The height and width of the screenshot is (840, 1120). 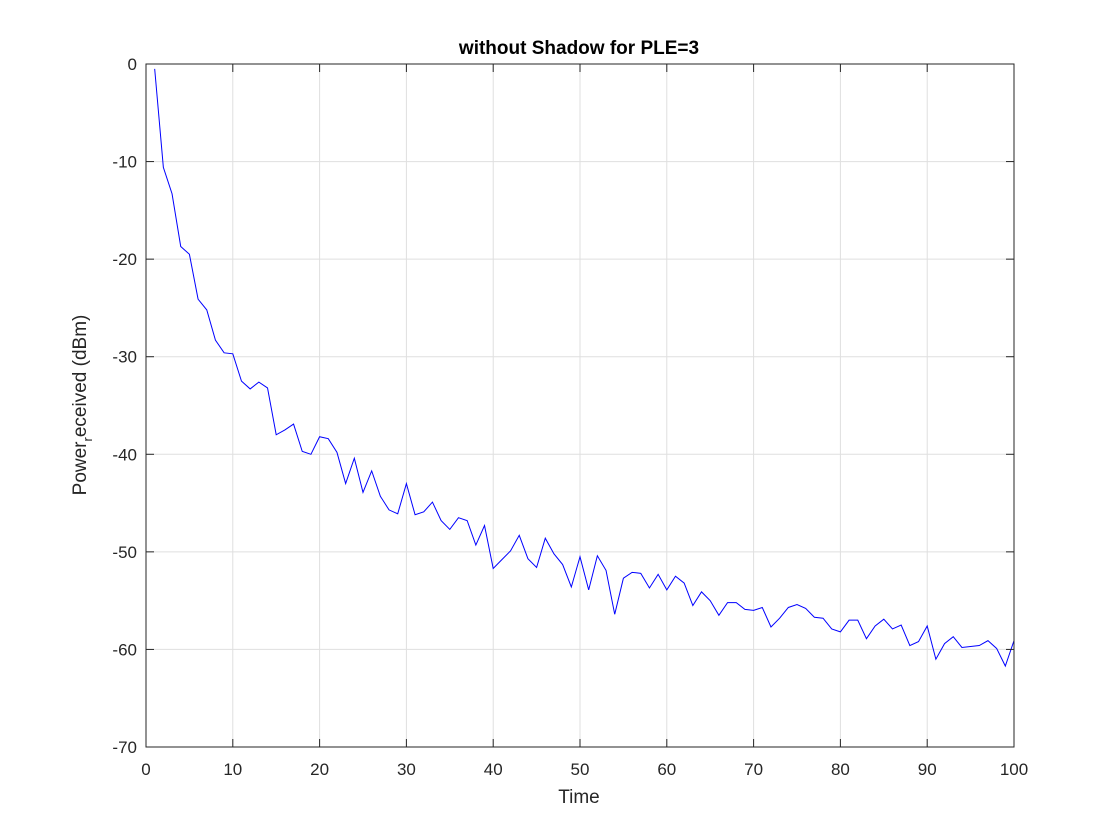 What do you see at coordinates (753, 769) in the screenshot?
I see `x-tick-label: 70` at bounding box center [753, 769].